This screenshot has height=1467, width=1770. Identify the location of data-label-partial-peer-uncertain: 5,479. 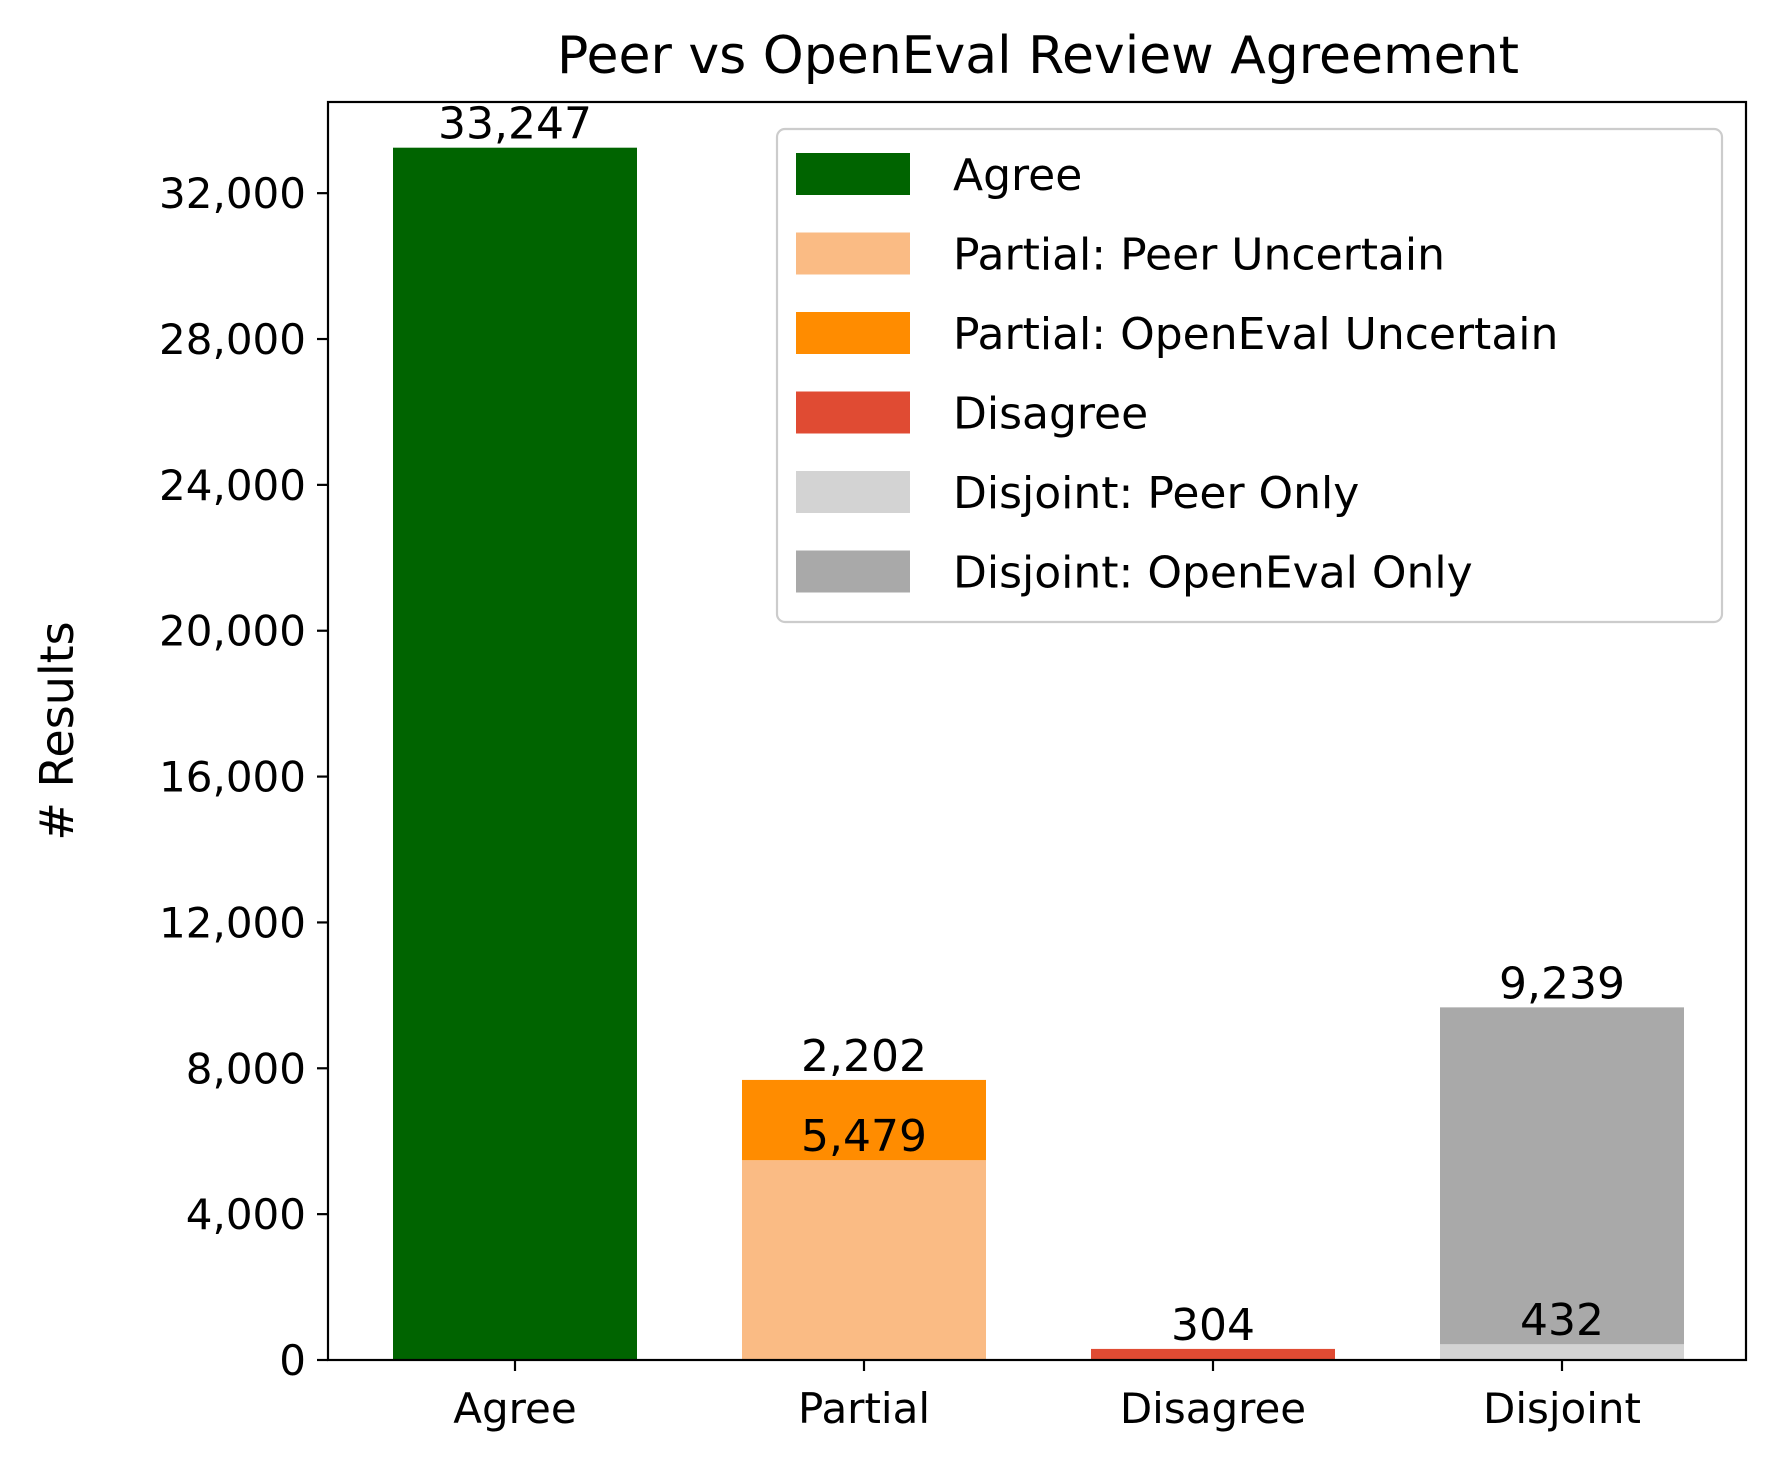
(864, 1136).